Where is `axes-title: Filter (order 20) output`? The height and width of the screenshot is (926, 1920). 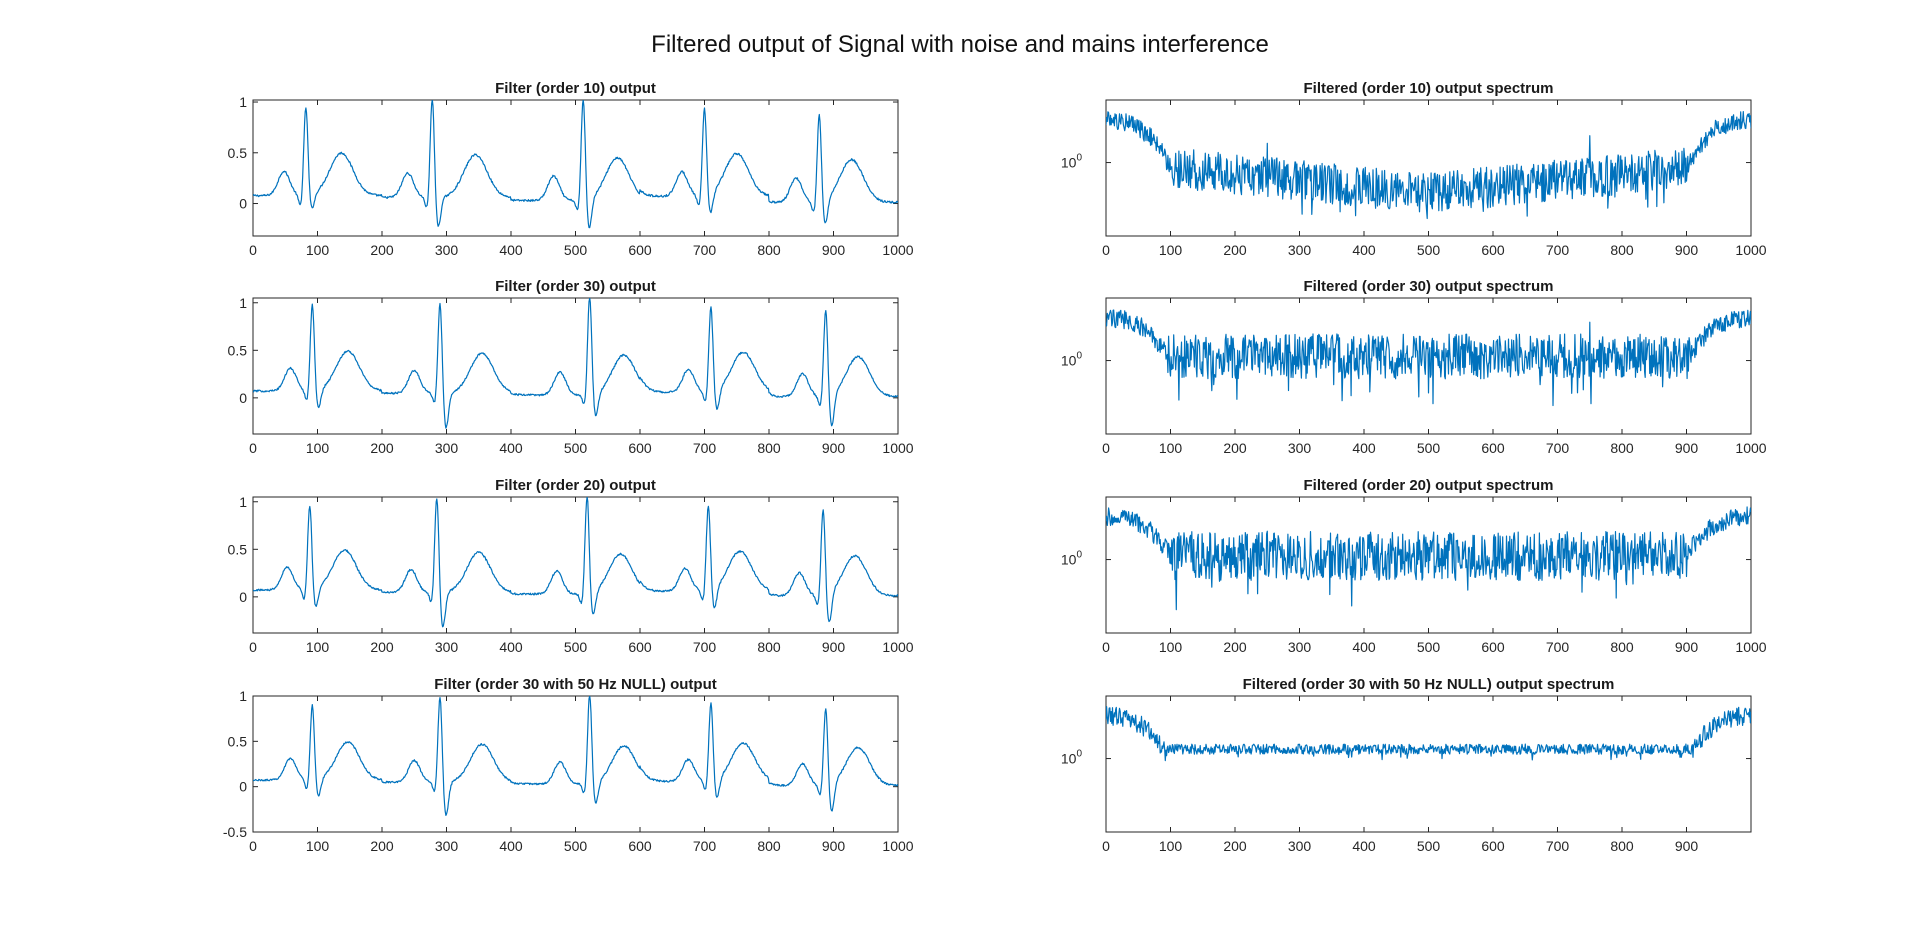 axes-title: Filter (order 20) output is located at coordinates (575, 485).